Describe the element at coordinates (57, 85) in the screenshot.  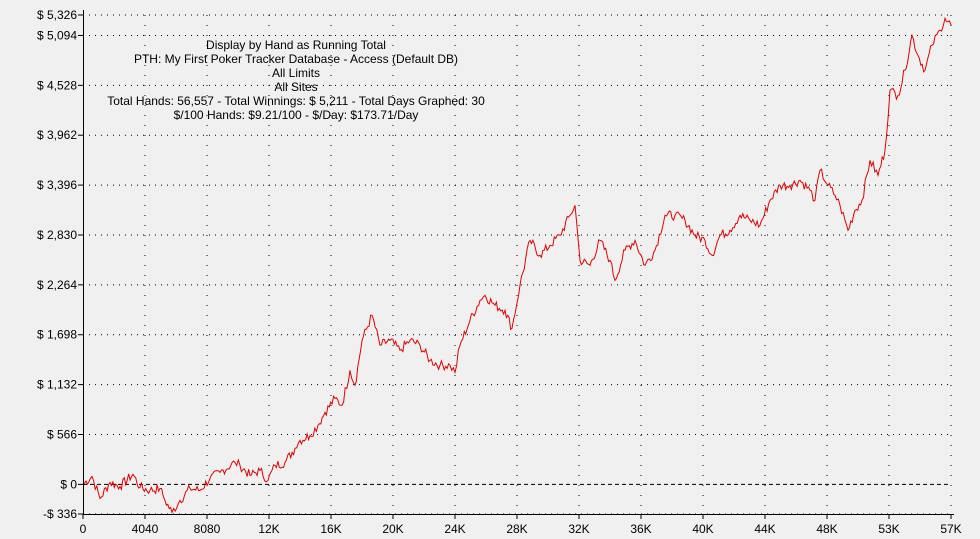
I see `y-tick-label: $ 4,528` at that location.